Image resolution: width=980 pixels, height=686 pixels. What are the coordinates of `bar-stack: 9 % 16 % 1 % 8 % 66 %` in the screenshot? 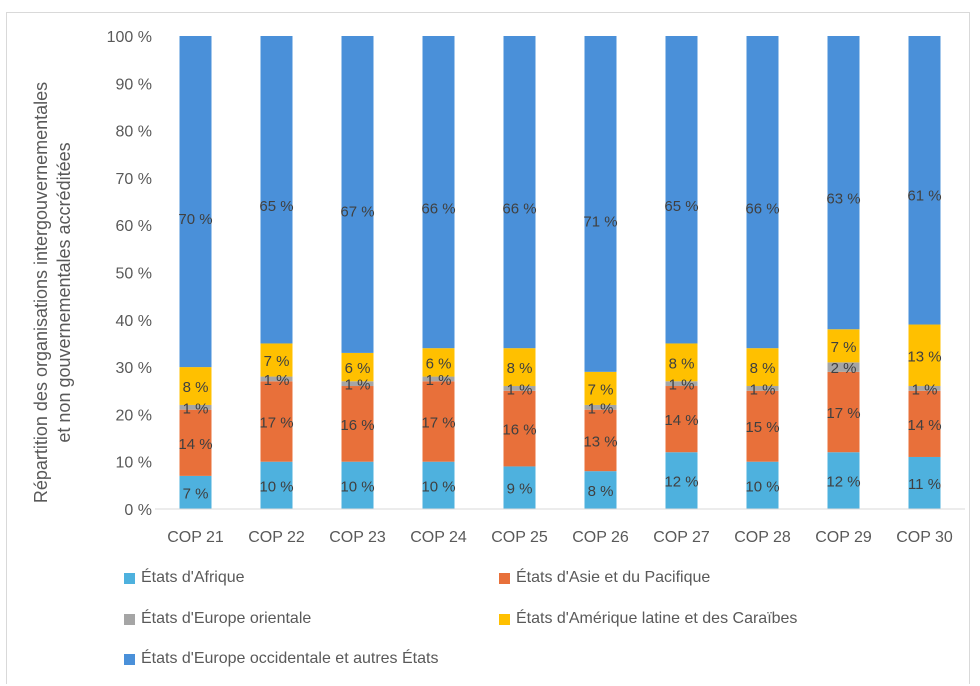 It's located at (519, 272).